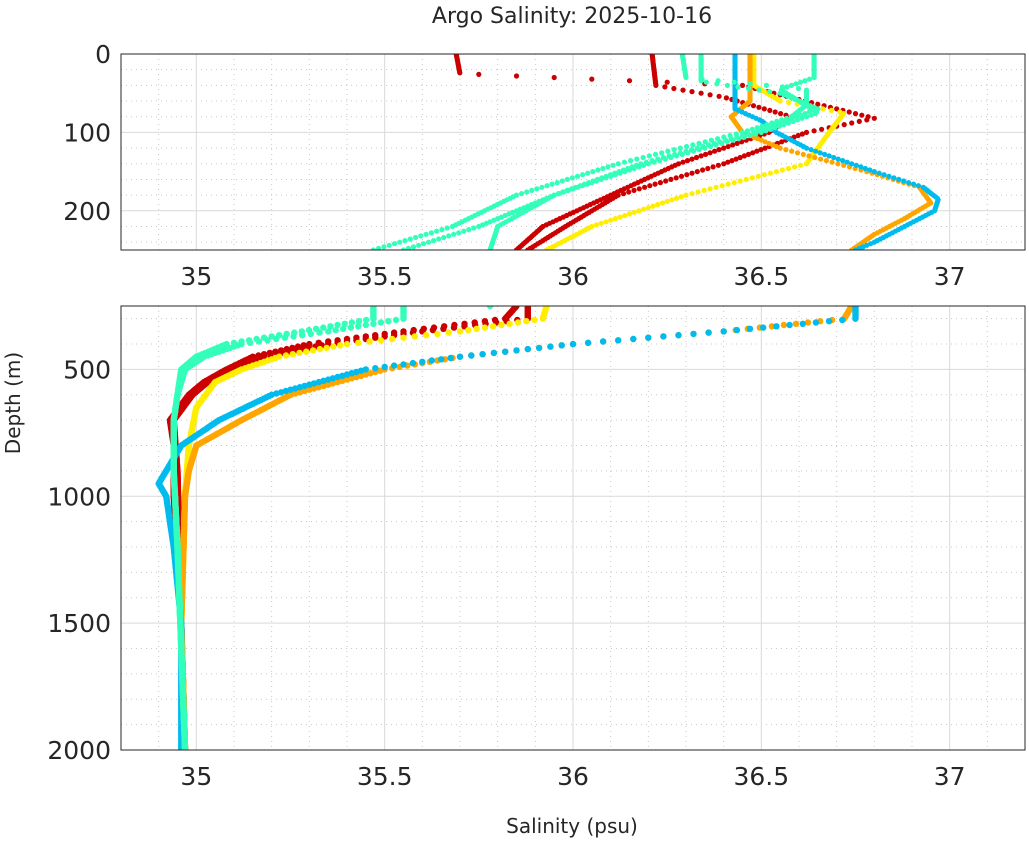  I want to click on x-tick-label: 36, so click(573, 276).